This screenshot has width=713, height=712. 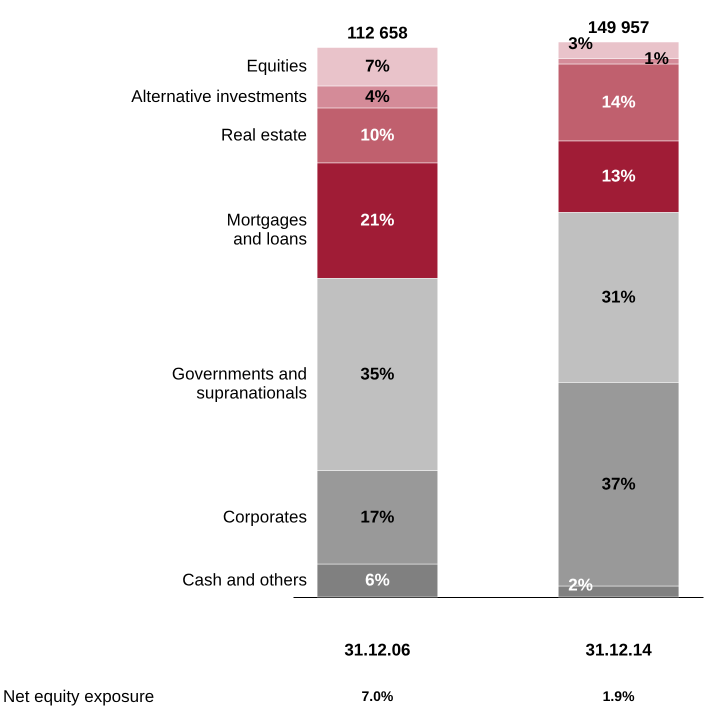 I want to click on annotation: 149 957, so click(x=619, y=27).